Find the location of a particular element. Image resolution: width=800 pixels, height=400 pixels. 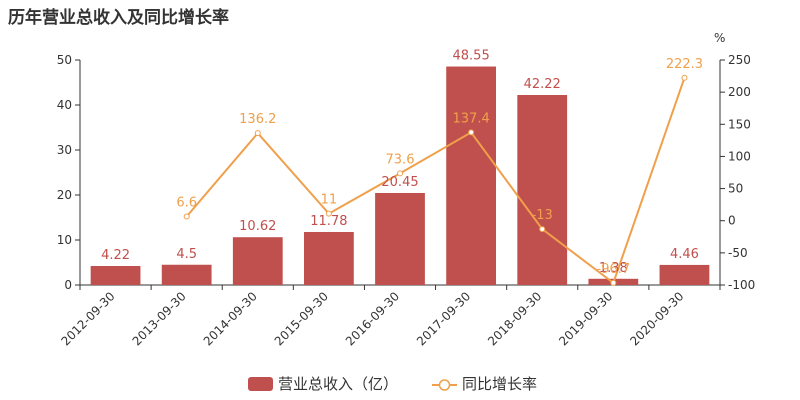

y-left-tick-label: 50 is located at coordinates (64, 60).